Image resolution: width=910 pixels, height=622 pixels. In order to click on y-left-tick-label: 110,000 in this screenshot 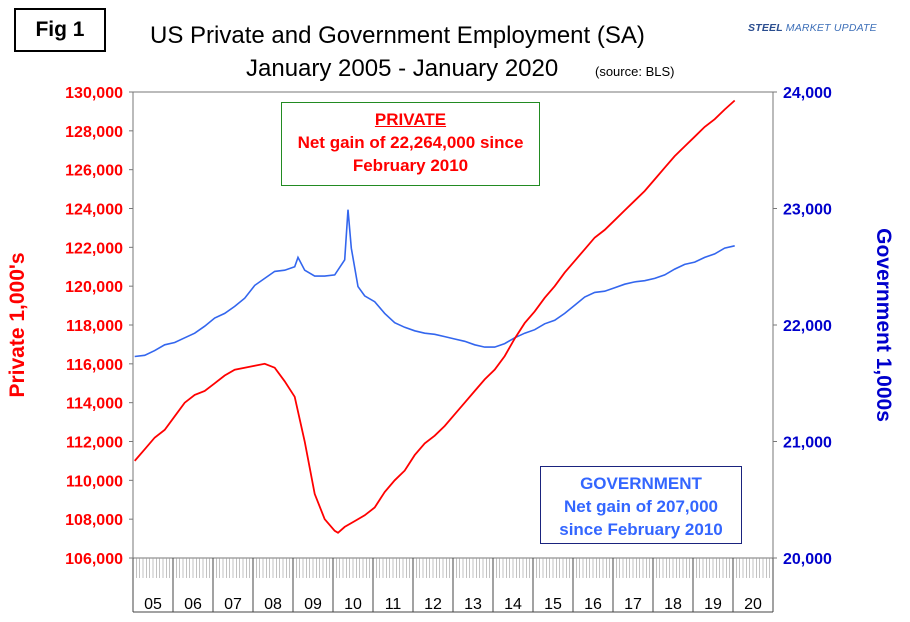, I will do `click(94, 481)`.